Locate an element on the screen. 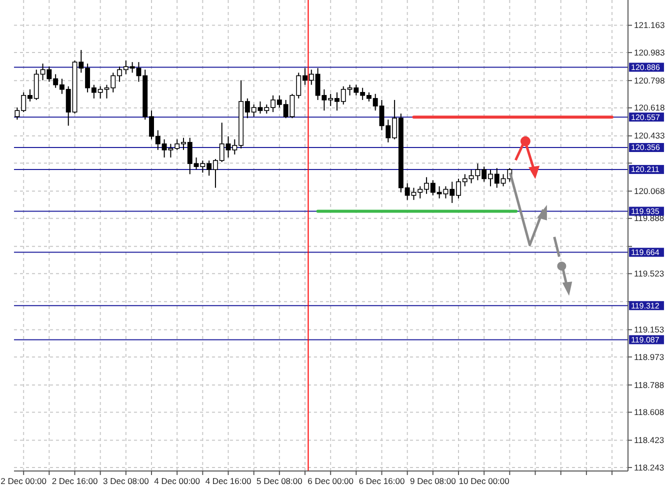 Image resolution: width=665 pixels, height=488 pixels. ref-line-label: 119.935 is located at coordinates (645, 211).